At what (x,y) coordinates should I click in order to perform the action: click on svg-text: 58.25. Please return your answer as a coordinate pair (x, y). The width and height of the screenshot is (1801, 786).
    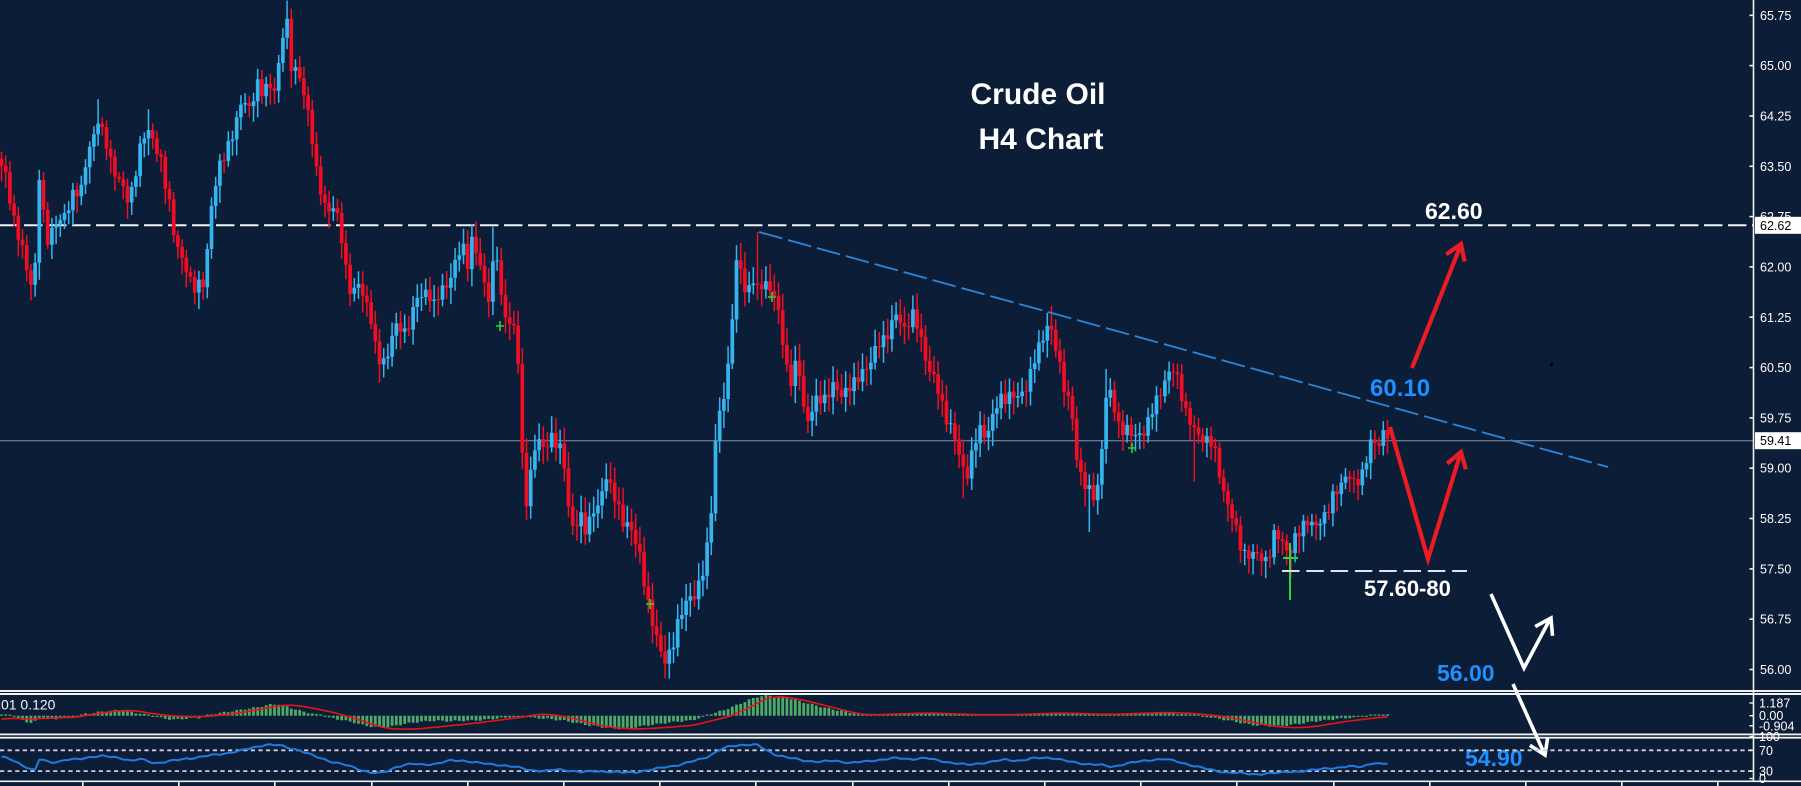
    Looking at the image, I should click on (1775, 519).